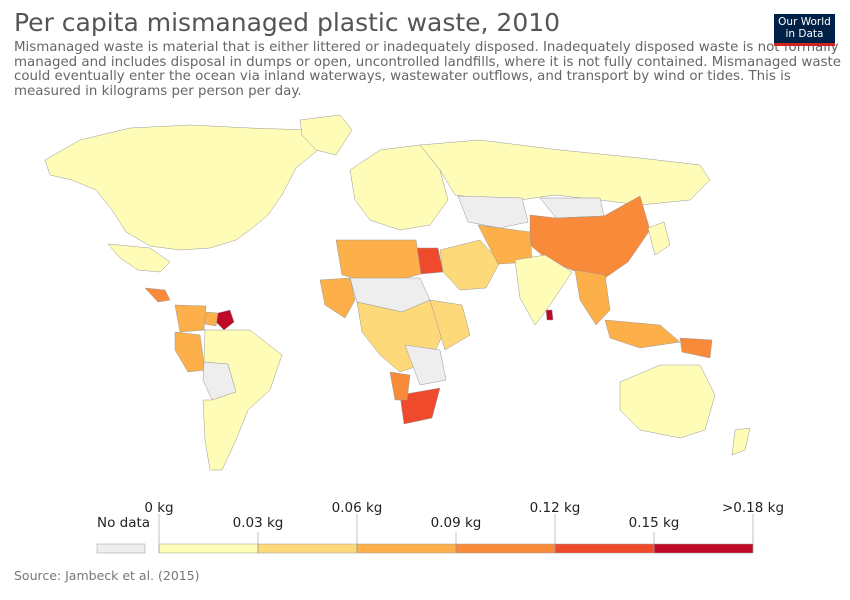  What do you see at coordinates (399, 187) in the screenshot?
I see `region-europe` at bounding box center [399, 187].